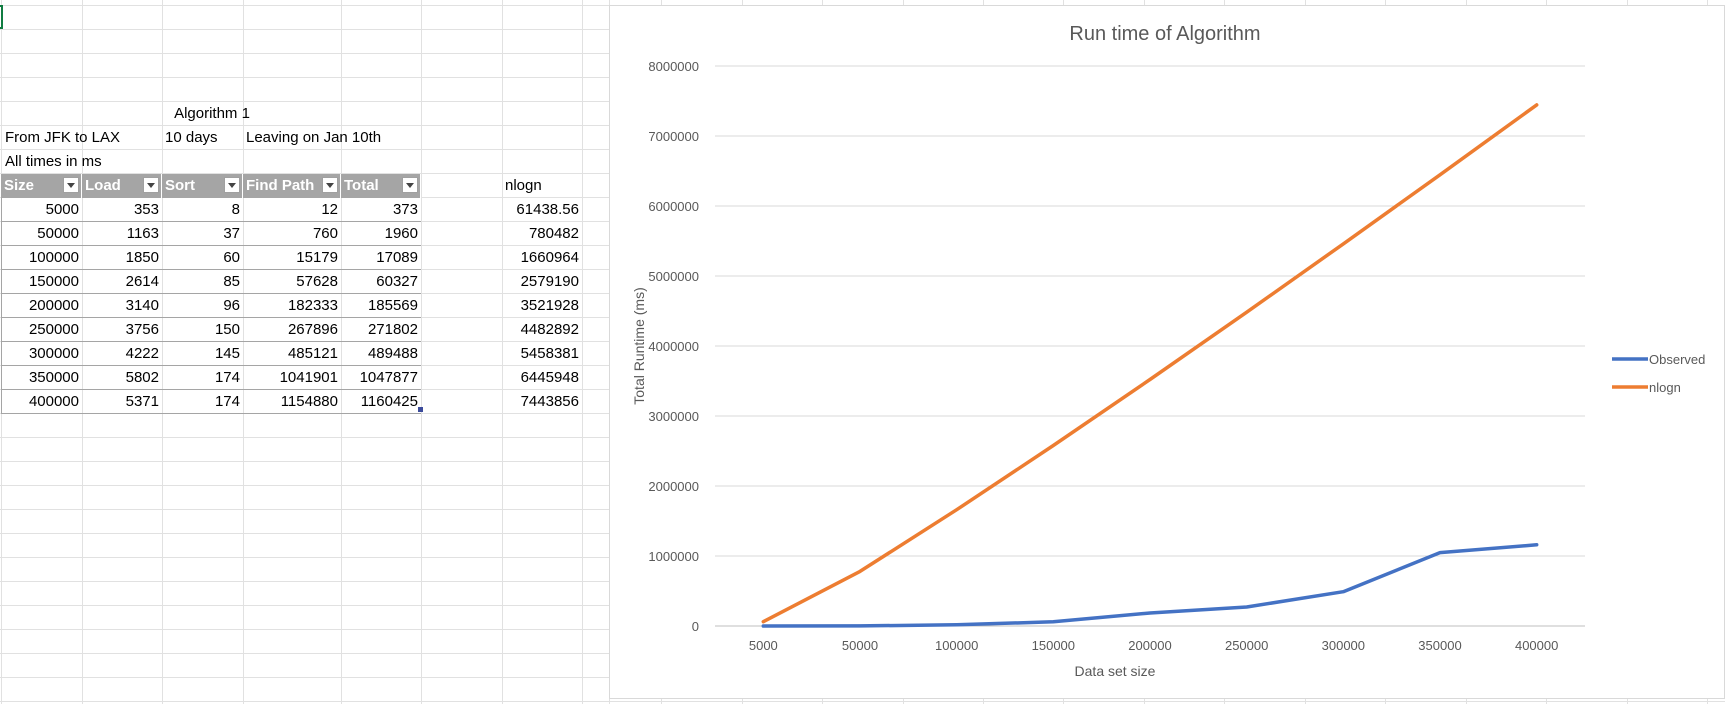 This screenshot has width=1725, height=705. Describe the element at coordinates (317, 281) in the screenshot. I see `table-cell: 57628` at that location.